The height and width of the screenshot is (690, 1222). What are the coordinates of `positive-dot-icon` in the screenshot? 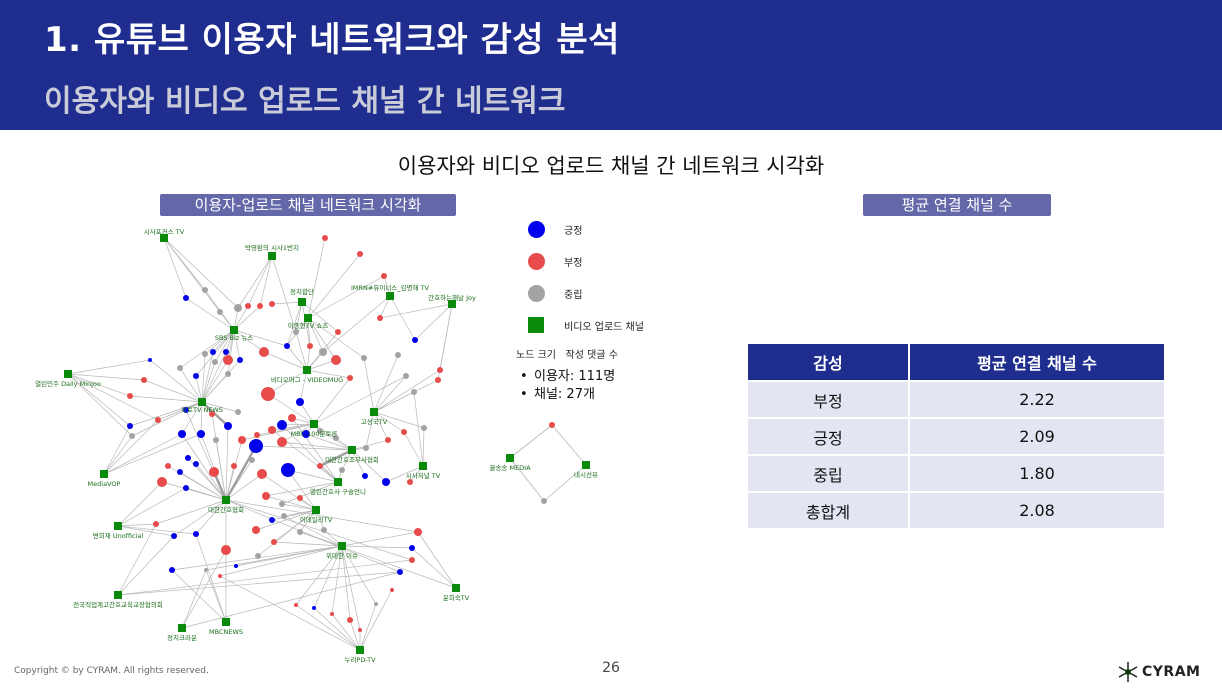 It's located at (536, 229).